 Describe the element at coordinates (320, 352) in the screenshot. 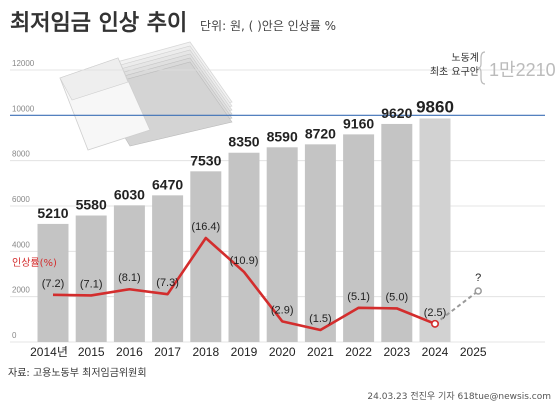

I see `x-tick-label: 2021` at that location.